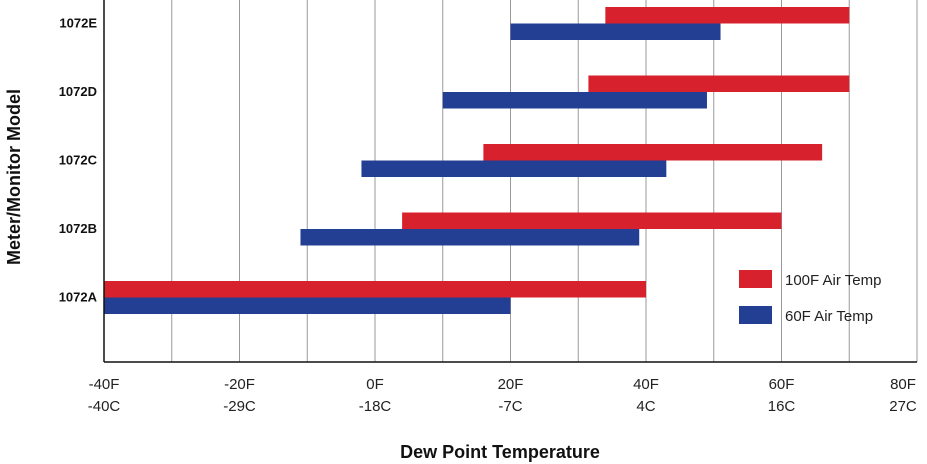 Image resolution: width=927 pixels, height=464 pixels. I want to click on x-tick-label-f: 40F, so click(646, 384).